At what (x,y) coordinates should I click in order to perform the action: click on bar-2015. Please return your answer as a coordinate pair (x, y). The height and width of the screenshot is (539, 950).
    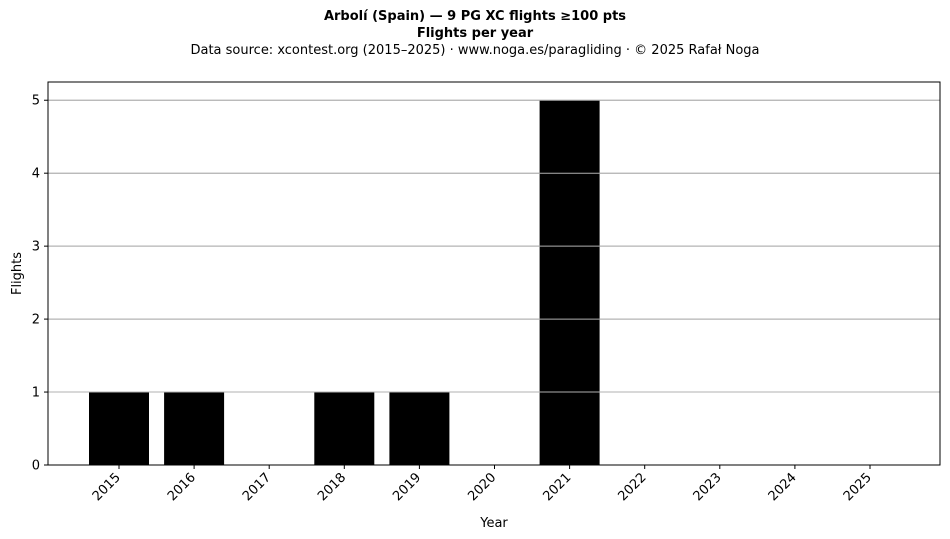
    Looking at the image, I should click on (119, 428).